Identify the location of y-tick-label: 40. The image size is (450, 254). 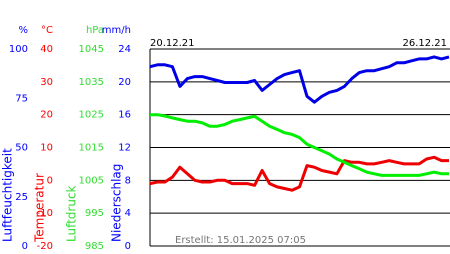
(46, 49).